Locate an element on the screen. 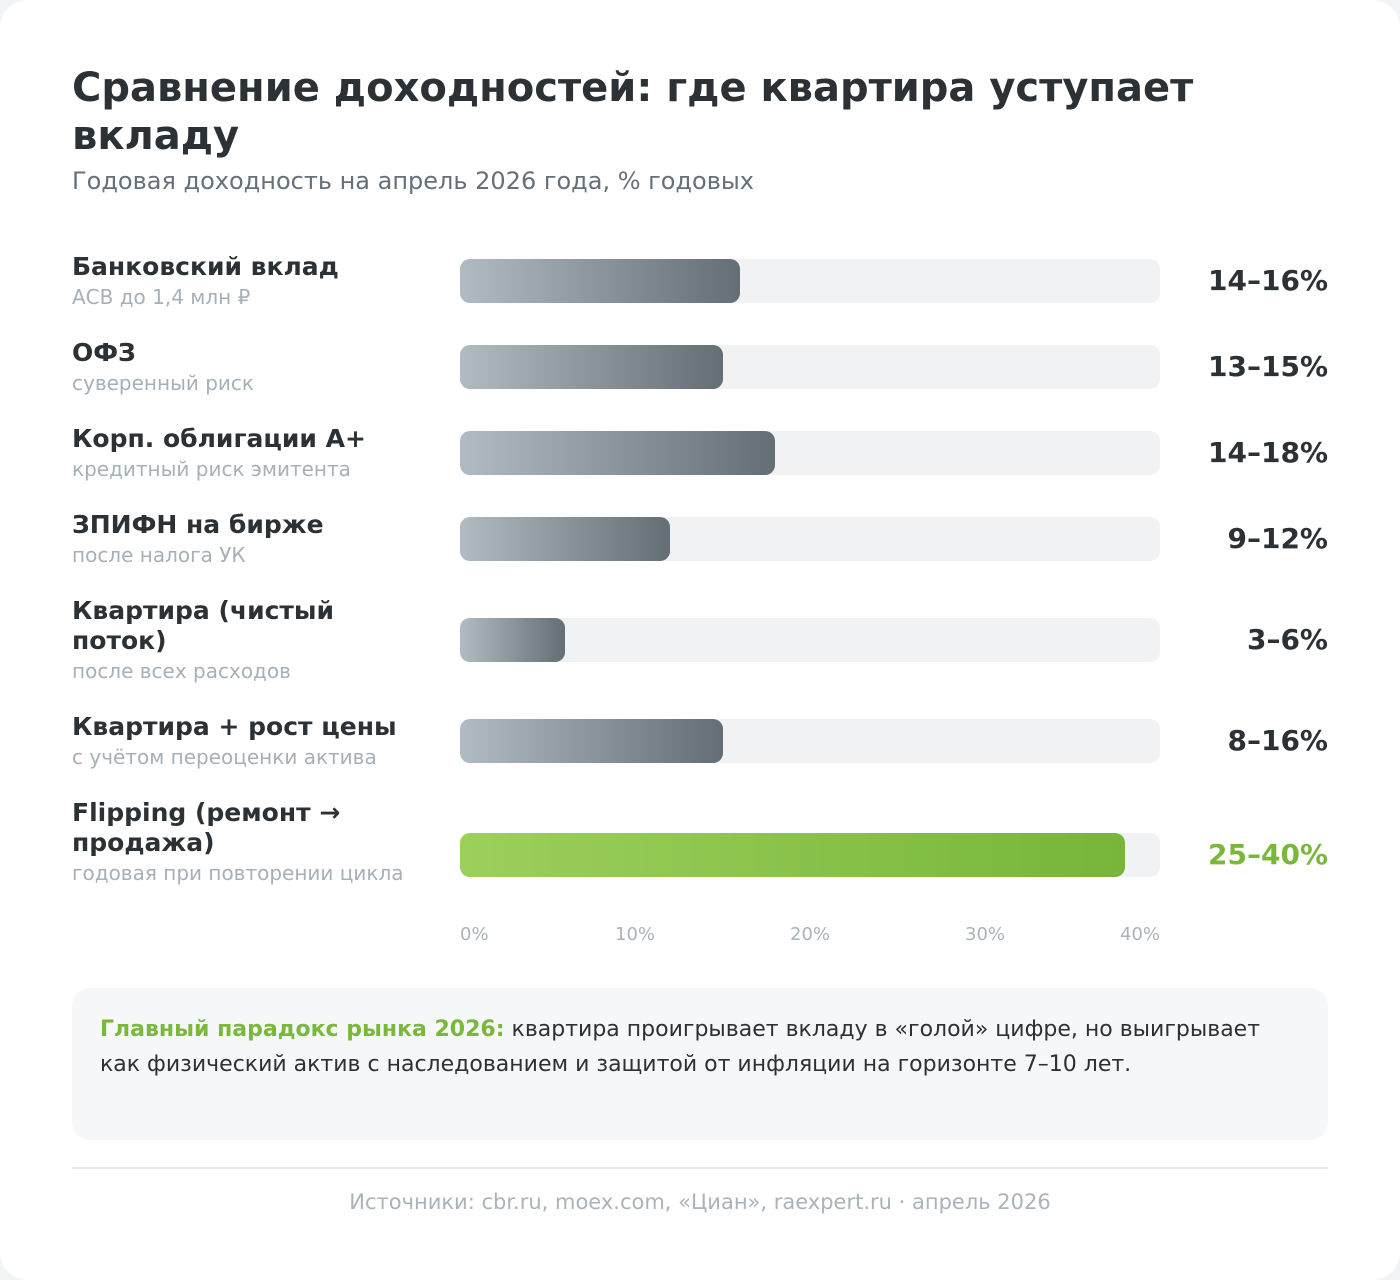  x-tick-label: 40% is located at coordinates (1140, 934).